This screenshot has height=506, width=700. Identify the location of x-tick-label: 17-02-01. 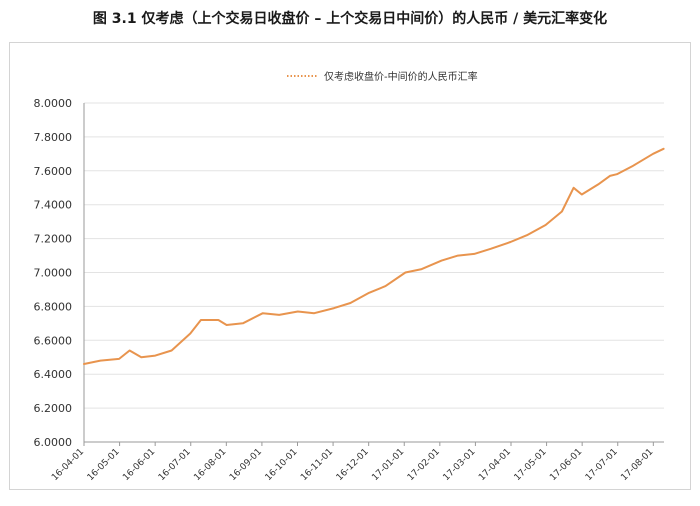
(424, 465).